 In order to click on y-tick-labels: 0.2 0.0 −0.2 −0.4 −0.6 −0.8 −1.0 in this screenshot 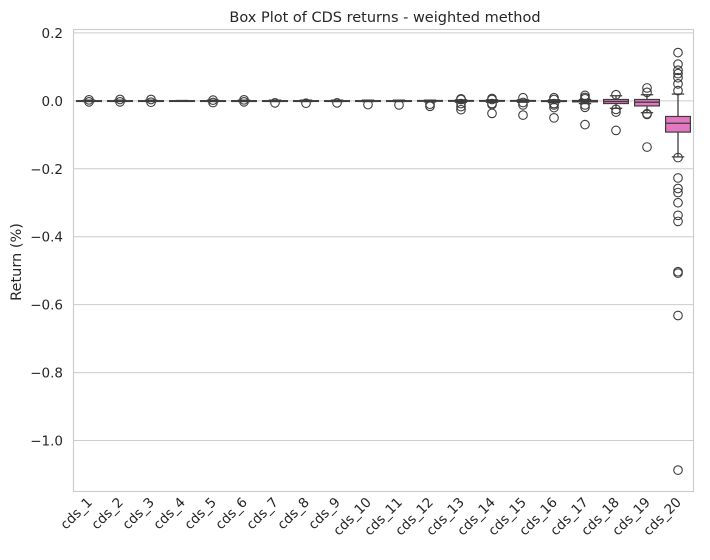, I will do `click(46, 238)`.